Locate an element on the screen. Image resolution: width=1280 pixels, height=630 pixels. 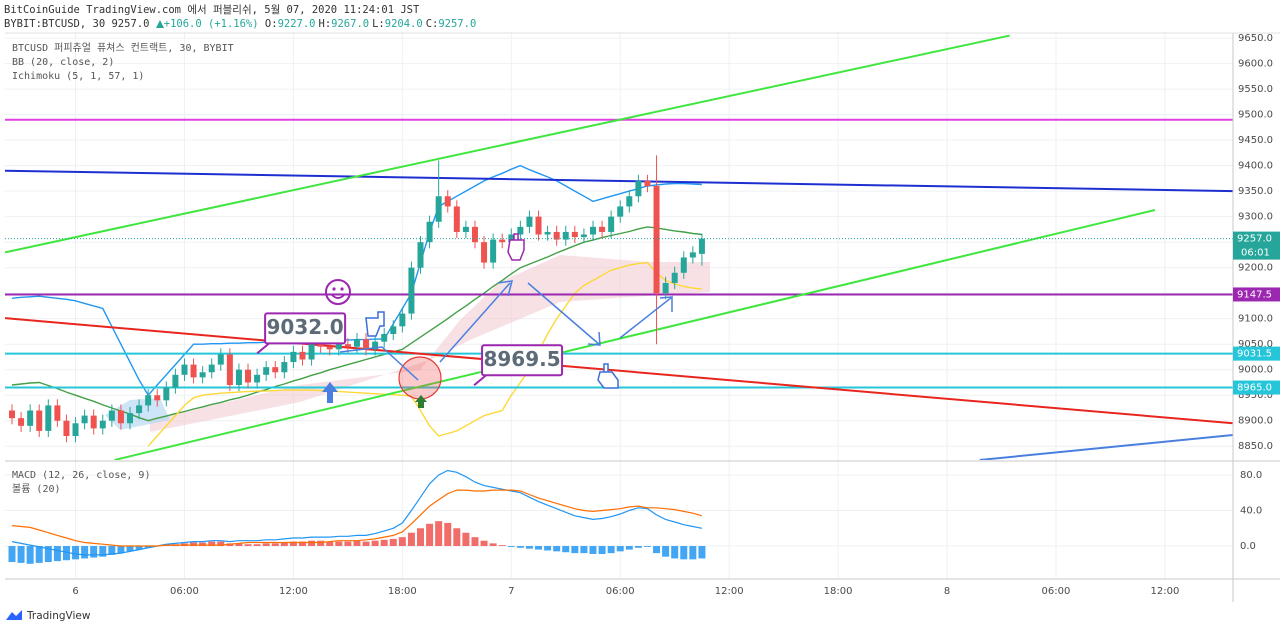
arrow-head is located at coordinates (594, 338).